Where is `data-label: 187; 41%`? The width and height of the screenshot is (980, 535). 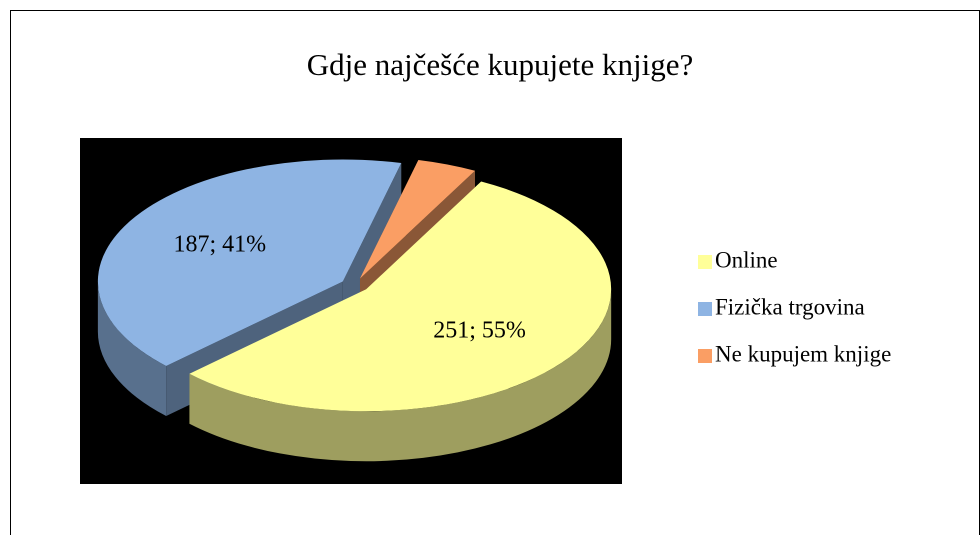 data-label: 187; 41% is located at coordinates (219, 245).